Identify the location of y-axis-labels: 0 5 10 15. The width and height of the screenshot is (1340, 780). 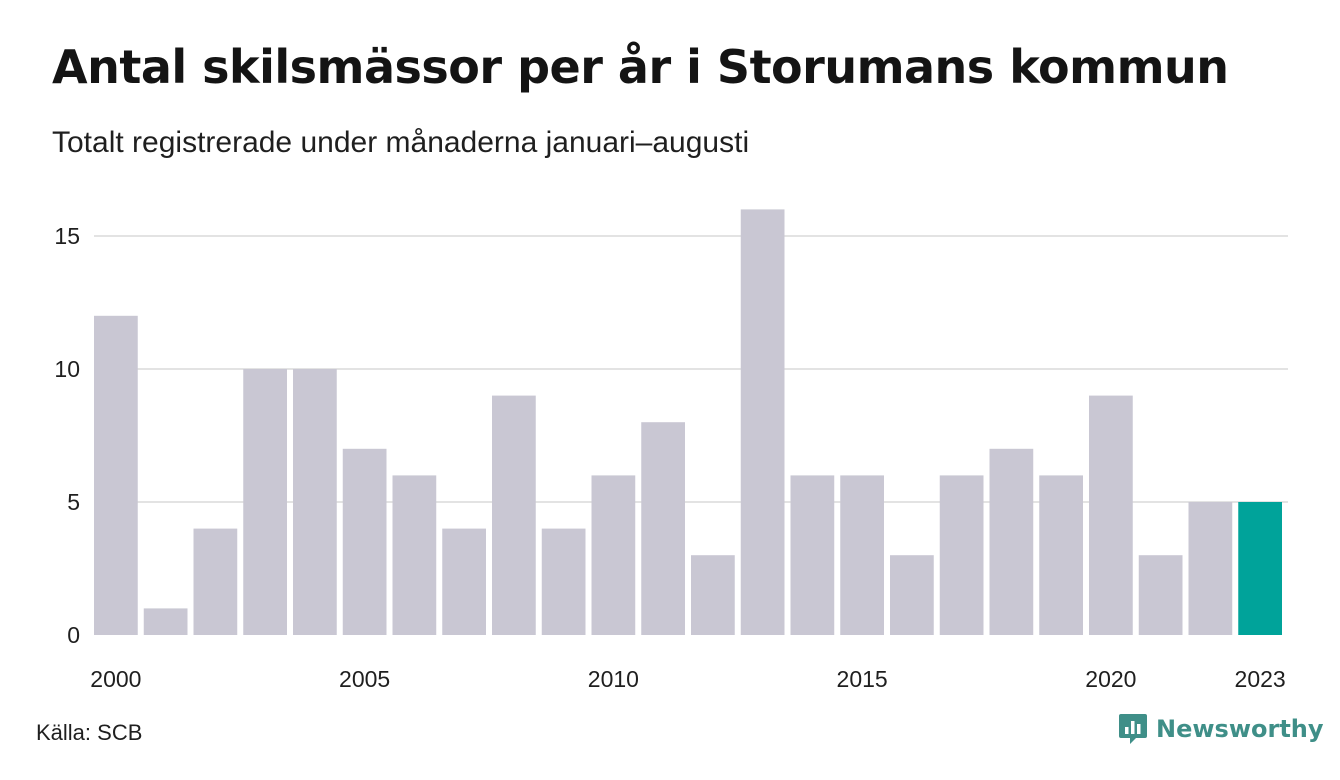
(67, 435).